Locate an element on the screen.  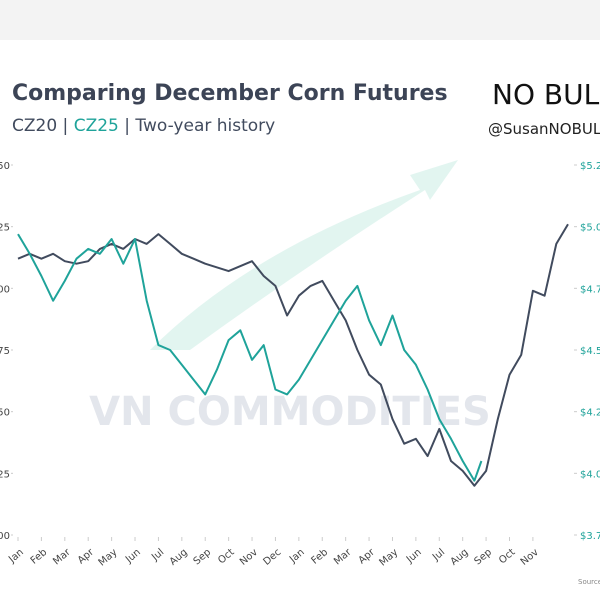
chart-title: Comparing December Corn Futures is located at coordinates (230, 93).